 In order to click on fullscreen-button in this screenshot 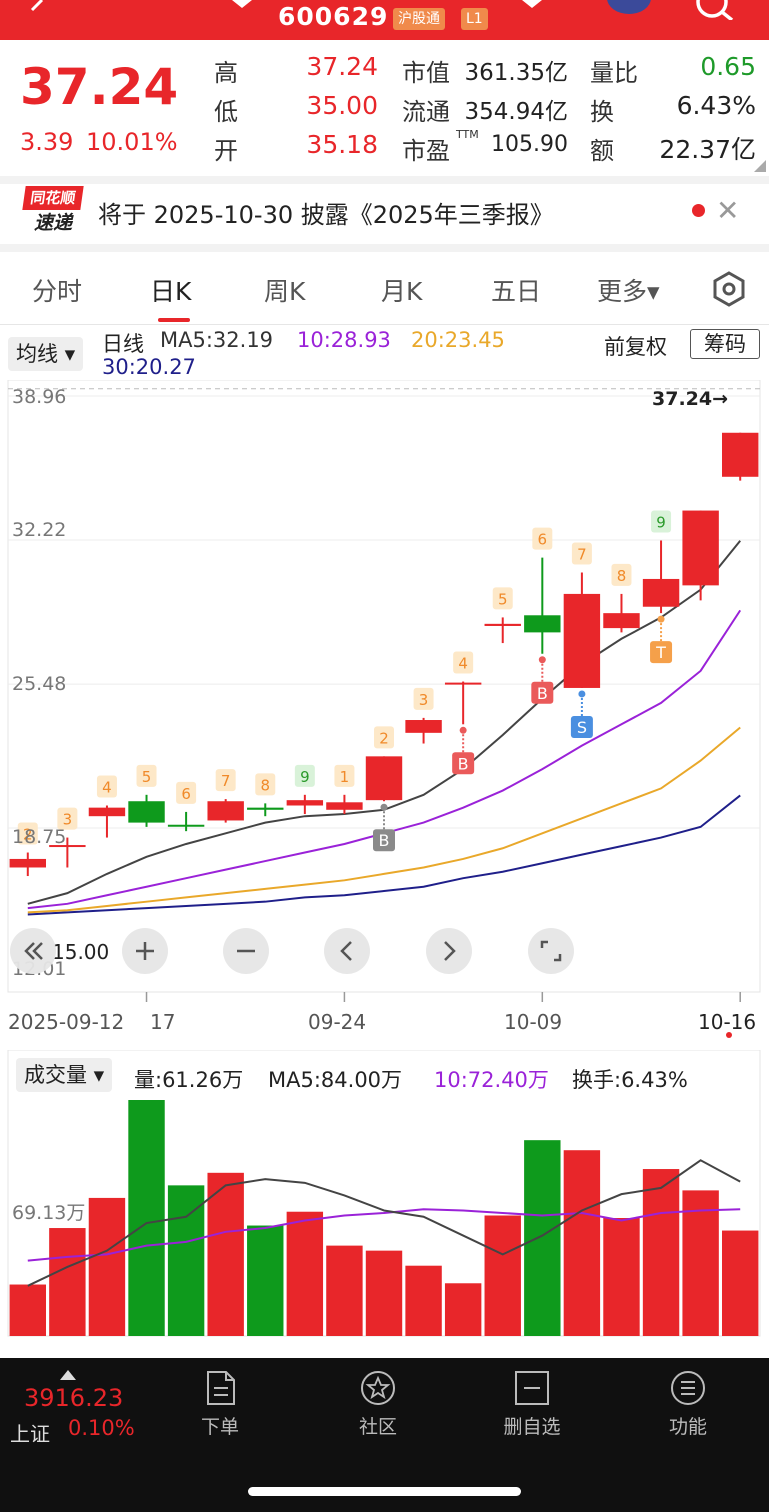, I will do `click(551, 951)`.